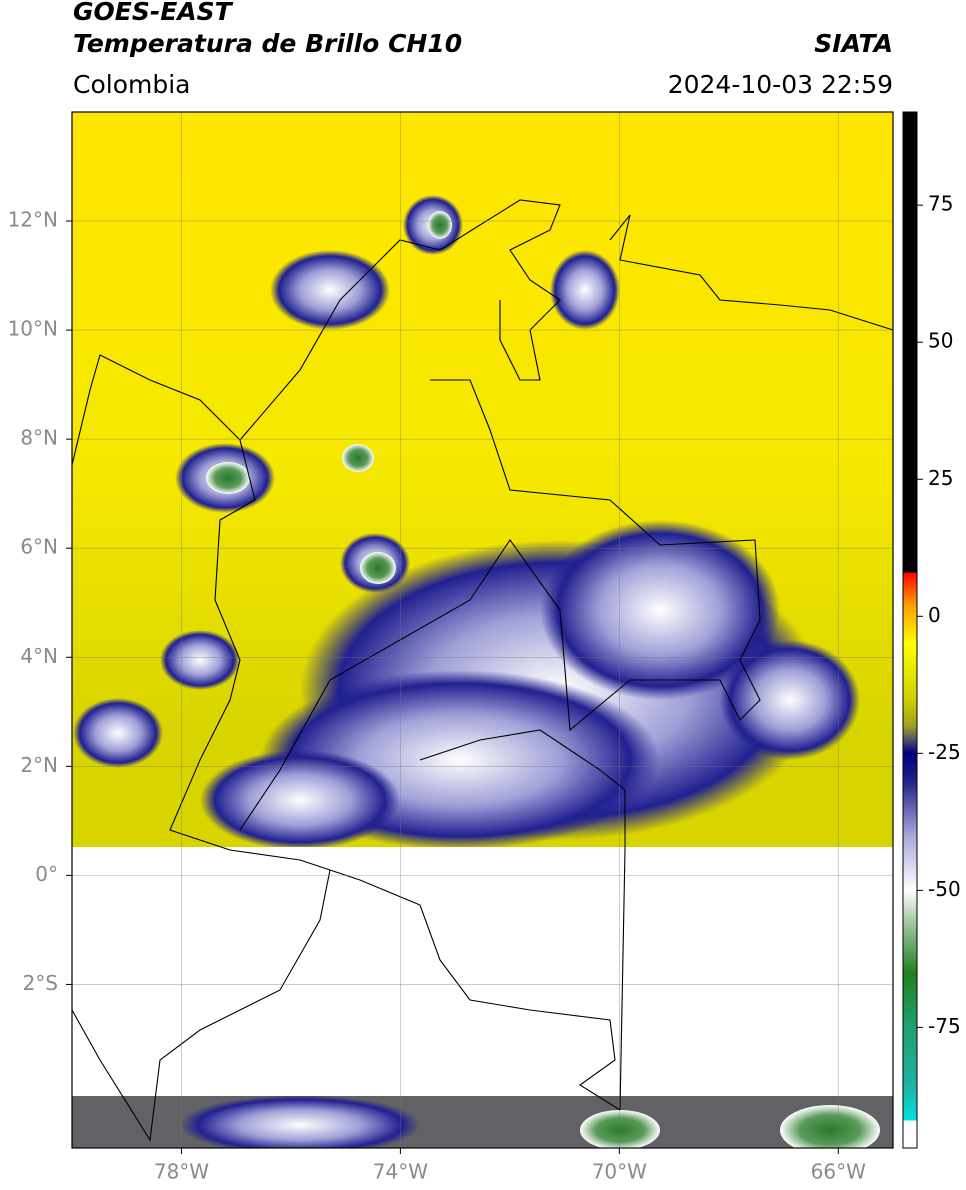 This screenshot has height=1190, width=966. Describe the element at coordinates (940, 204) in the screenshot. I see `colorbar-label: 75` at that location.